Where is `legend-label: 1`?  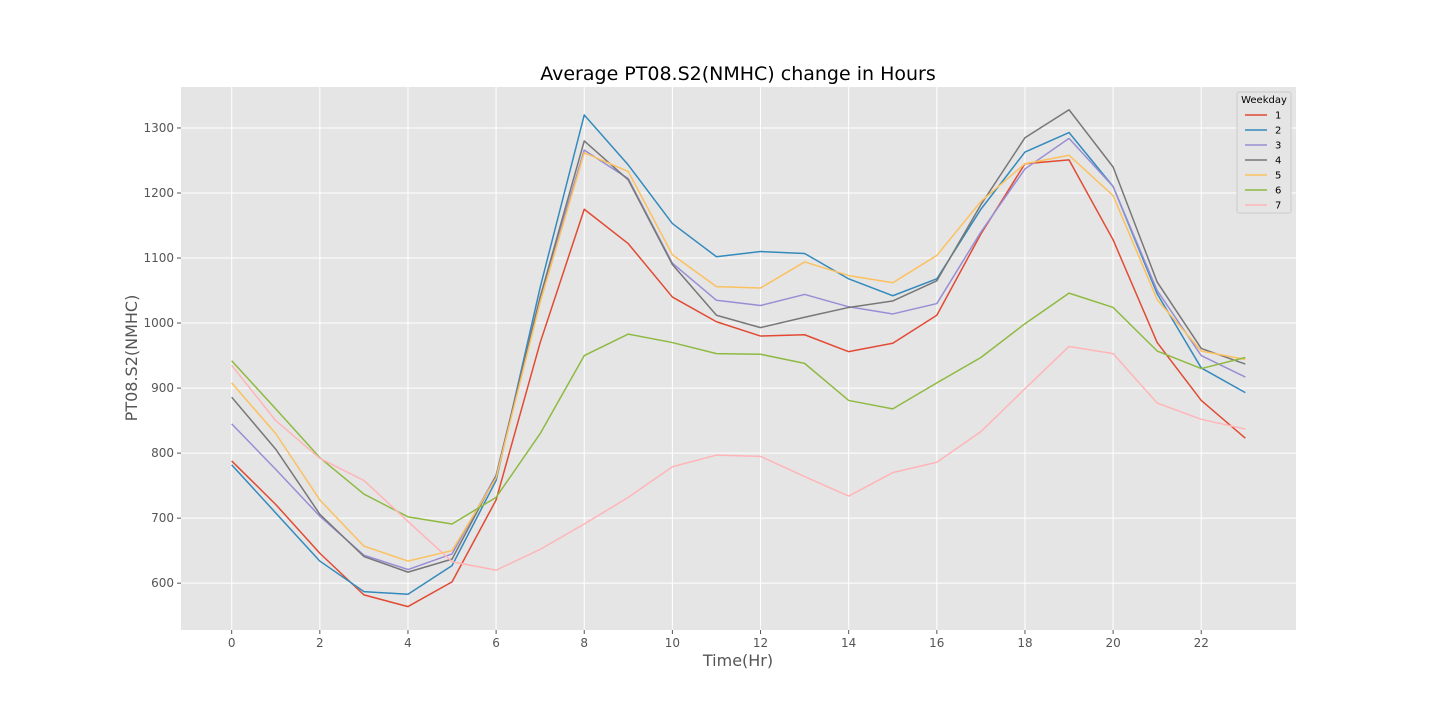 legend-label: 1 is located at coordinates (1278, 116).